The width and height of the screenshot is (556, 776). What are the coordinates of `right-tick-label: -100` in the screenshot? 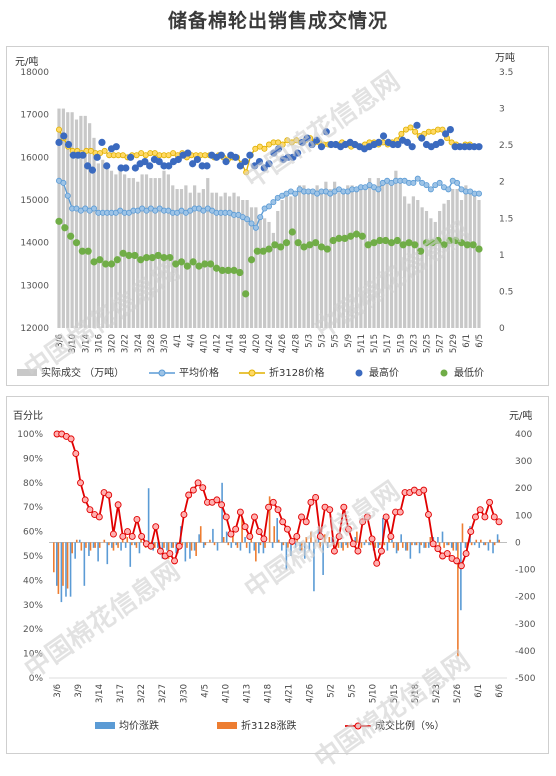 It's located at (525, 571).